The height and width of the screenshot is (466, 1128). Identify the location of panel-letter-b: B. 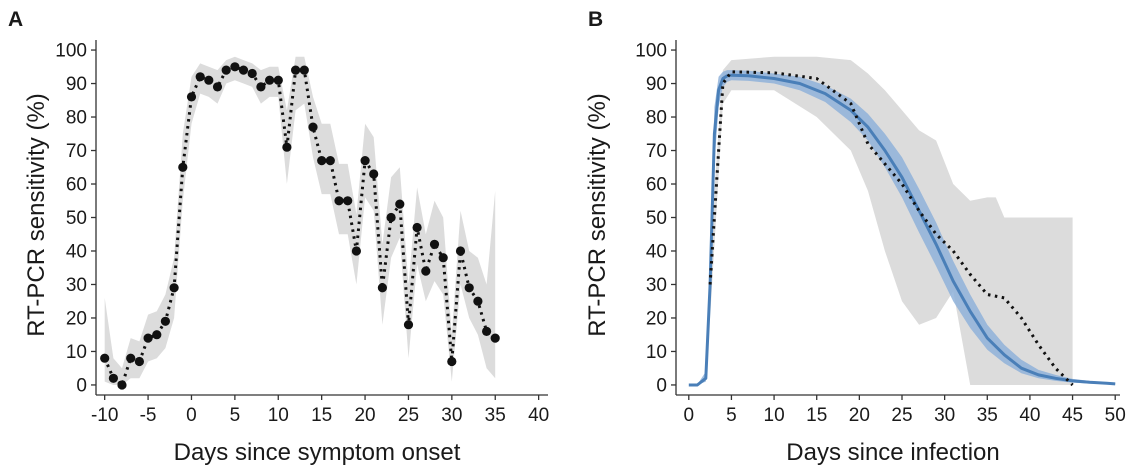
(595, 19).